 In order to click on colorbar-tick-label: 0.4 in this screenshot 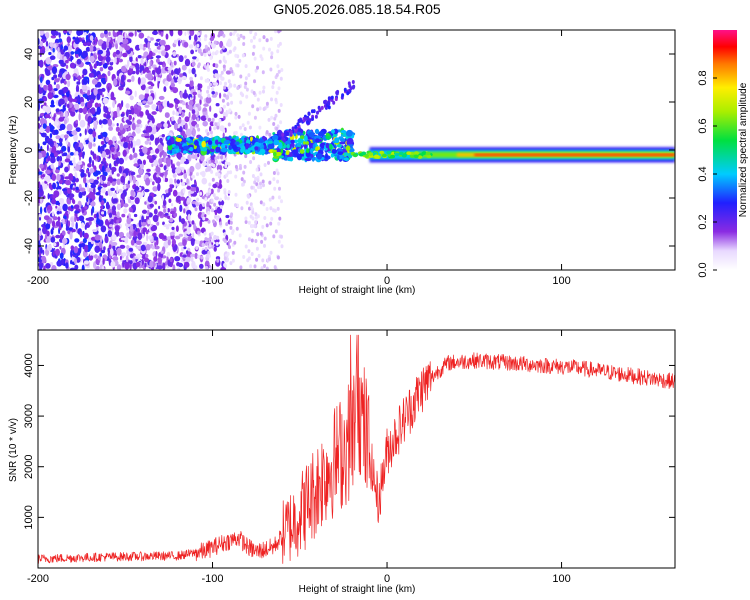, I will do `click(703, 173)`.